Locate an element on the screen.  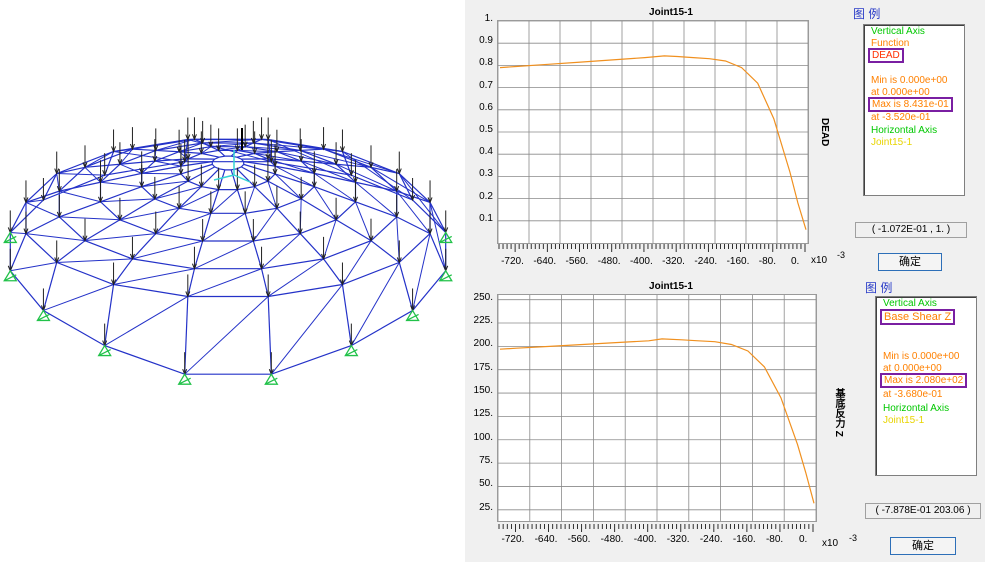
grid is located at coordinates (653, 132).